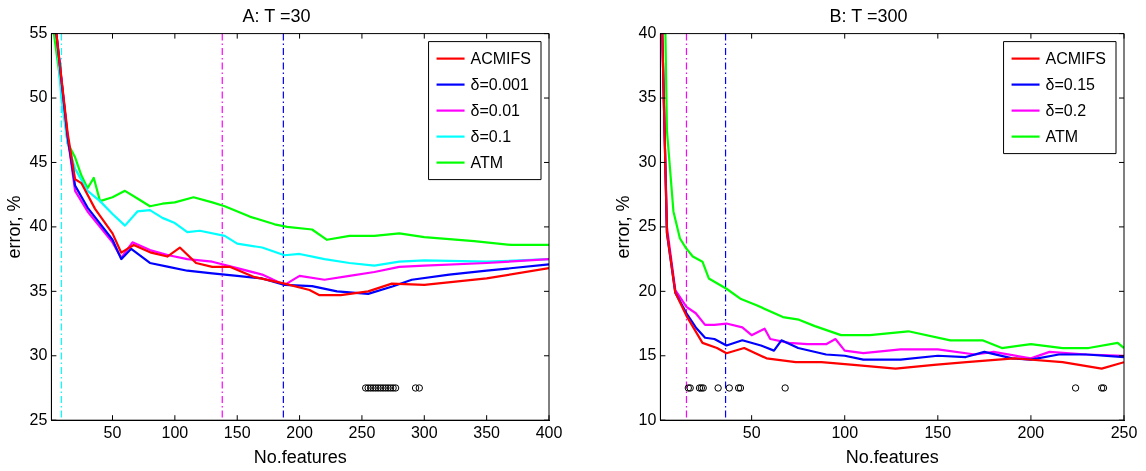 This screenshot has width=1146, height=471. Describe the element at coordinates (549, 433) in the screenshot. I see `x-tick-label: 400` at that location.